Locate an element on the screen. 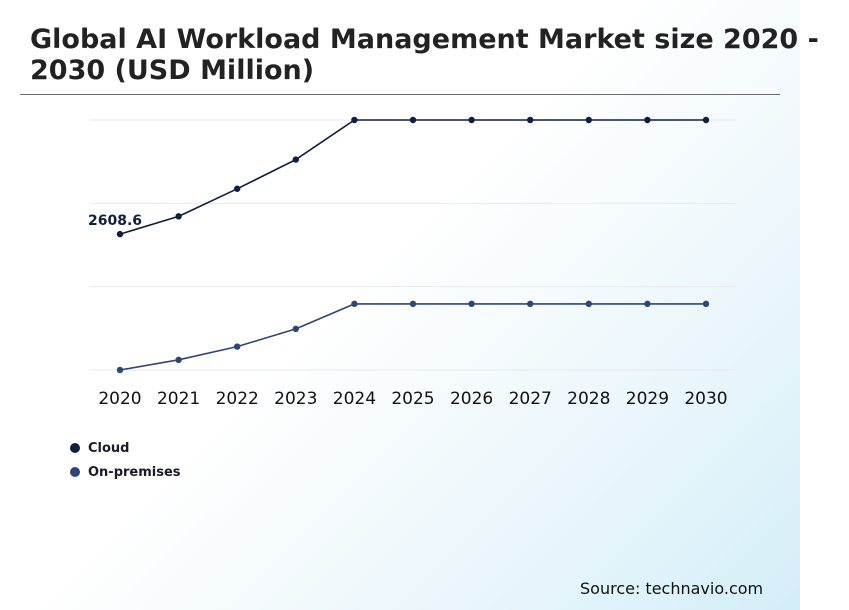  data-point-cloud-2027 is located at coordinates (530, 120).